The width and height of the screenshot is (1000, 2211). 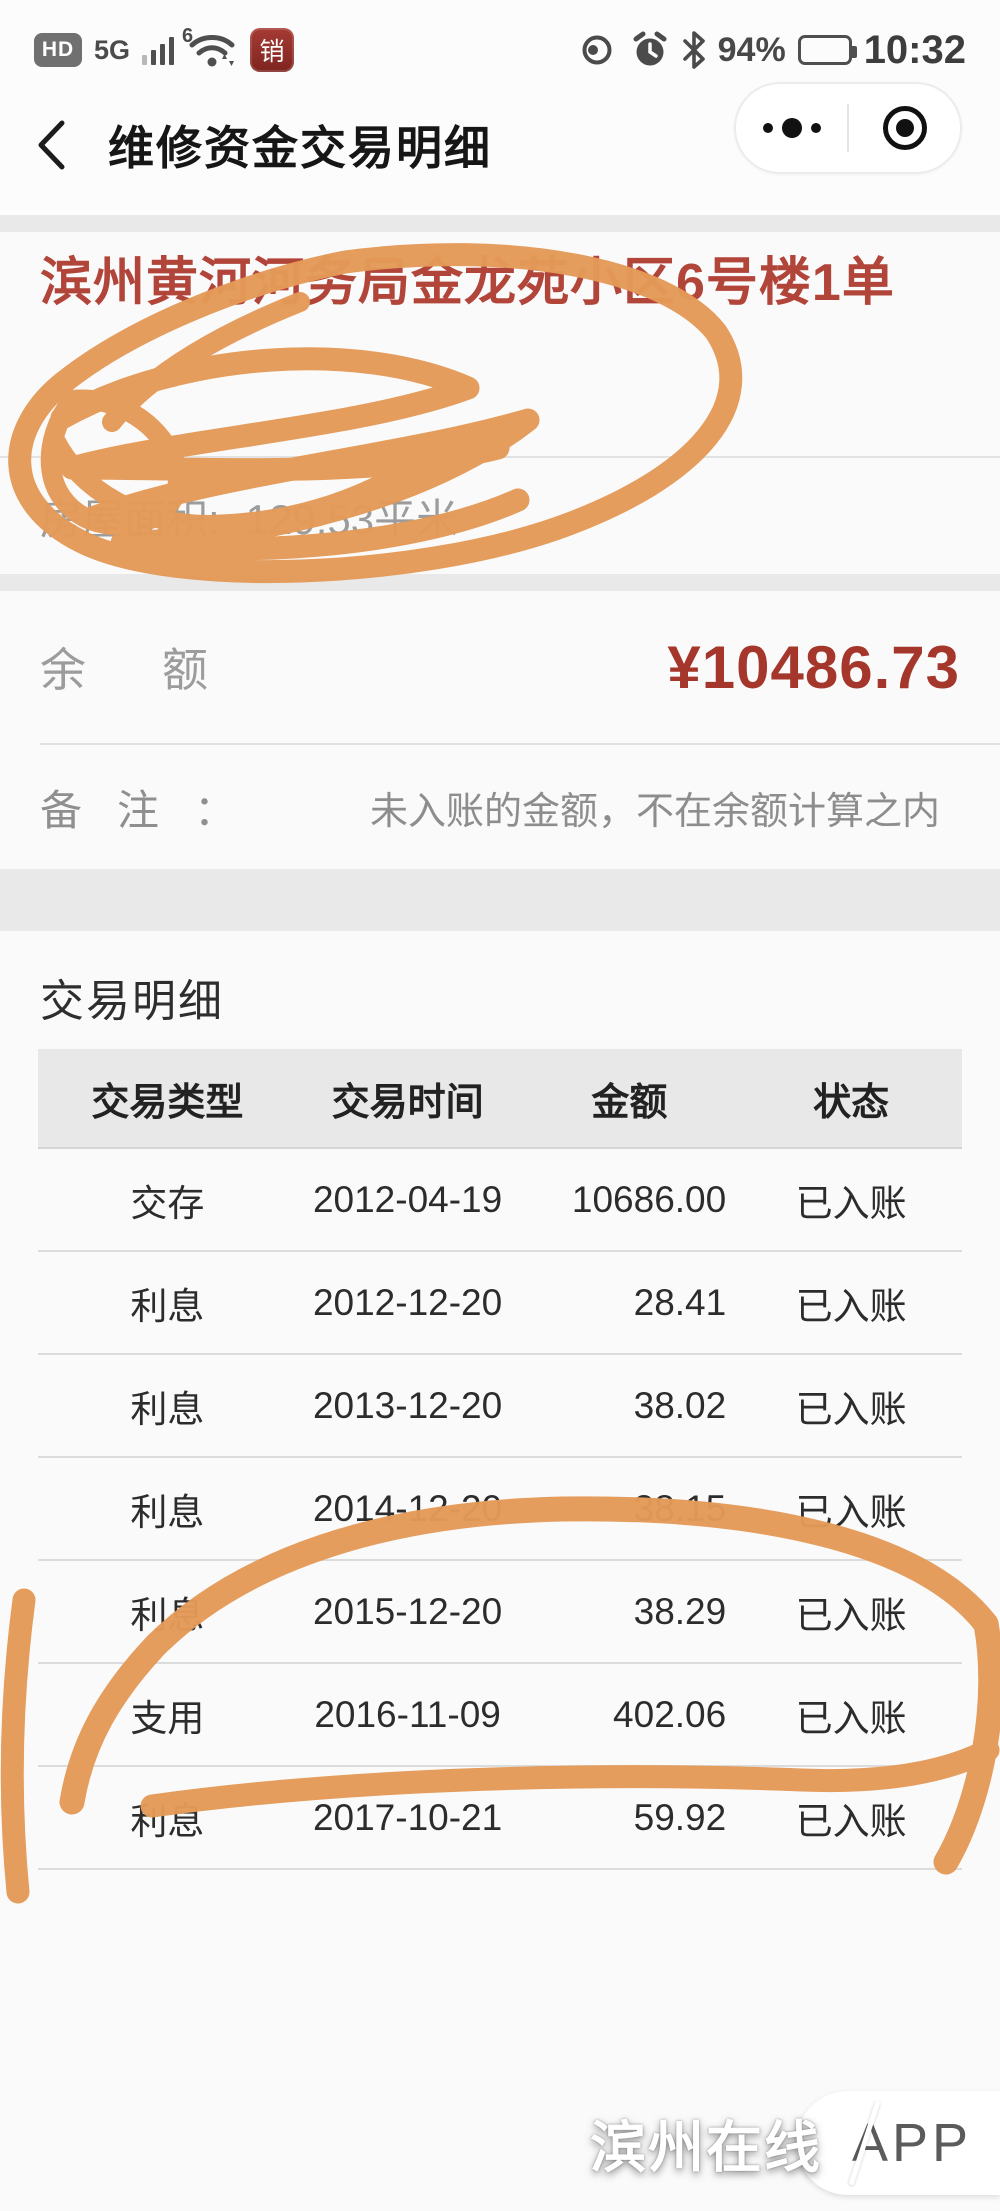 What do you see at coordinates (654, 811) in the screenshot?
I see `remark-value: 未入账的金额，不在余额计算之内` at bounding box center [654, 811].